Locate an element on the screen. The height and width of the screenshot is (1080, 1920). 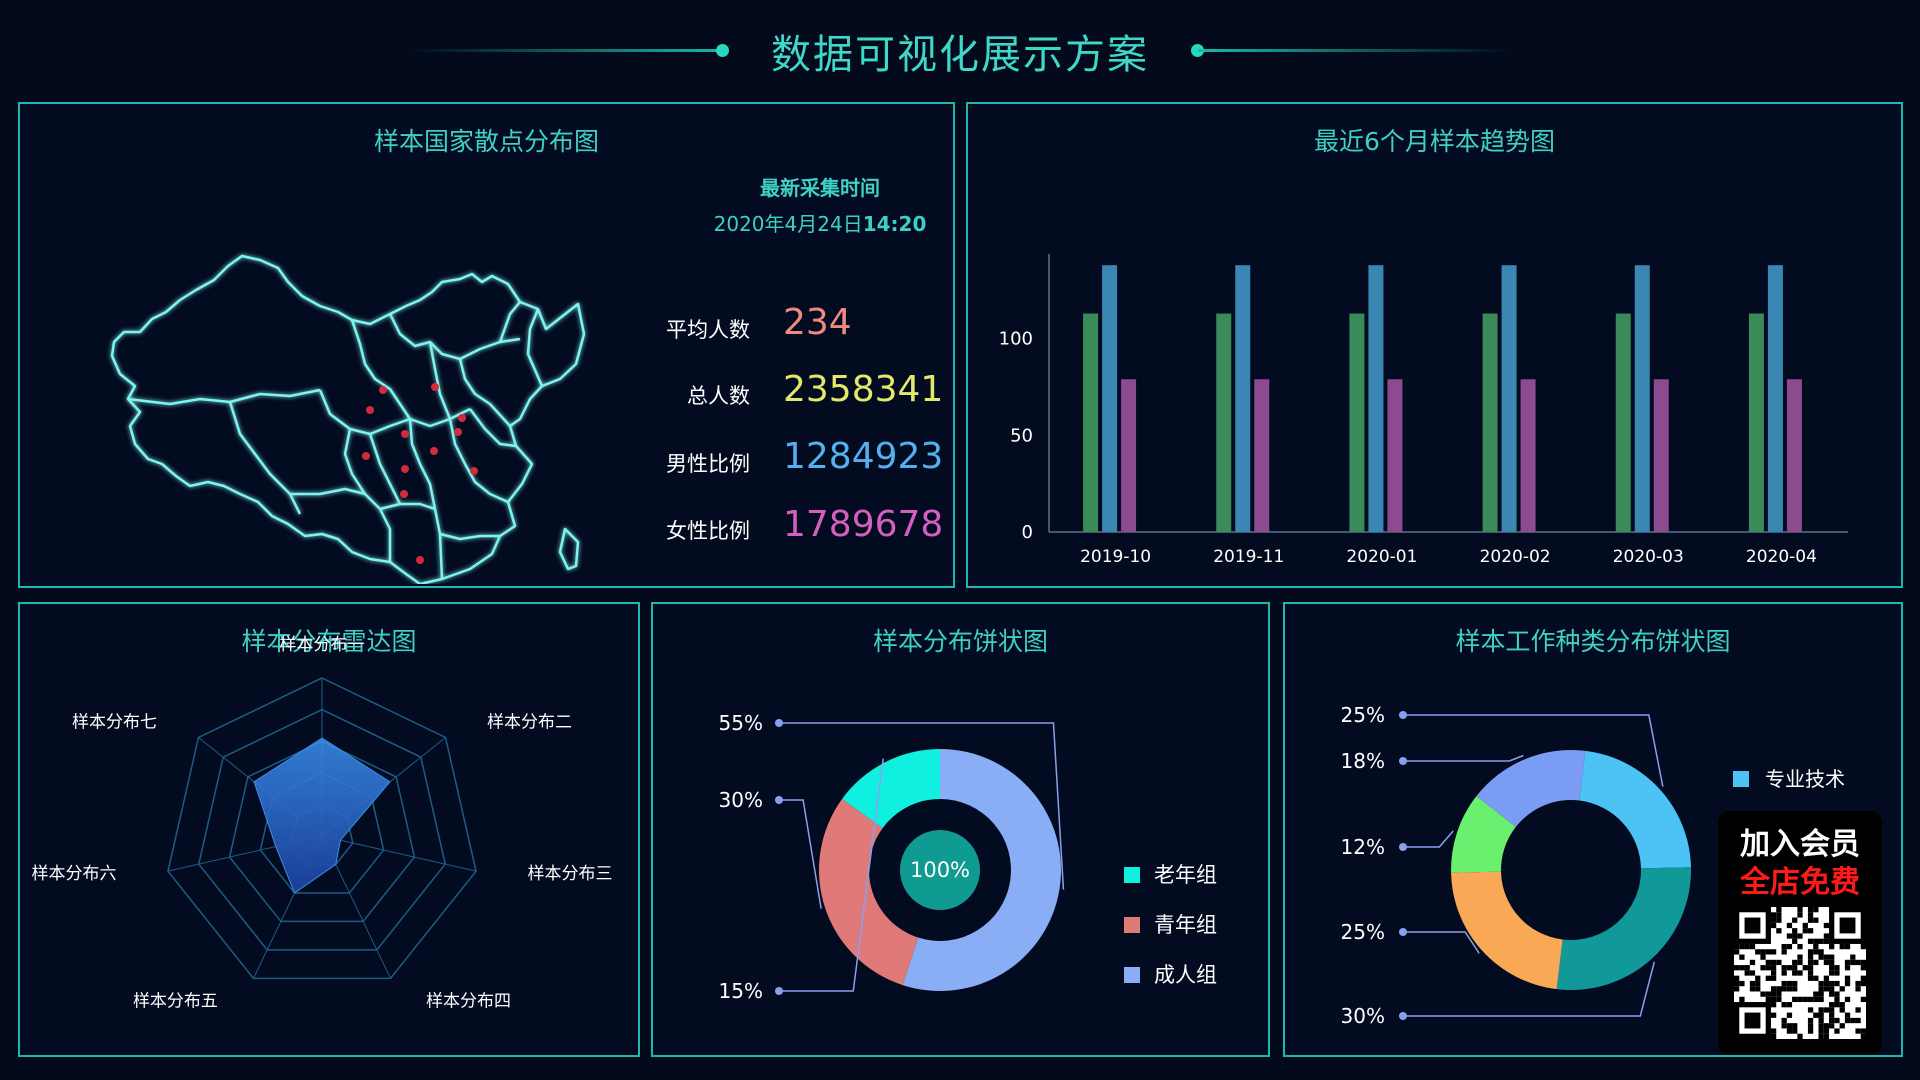
pie-slice-label: 18% is located at coordinates (1363, 761).